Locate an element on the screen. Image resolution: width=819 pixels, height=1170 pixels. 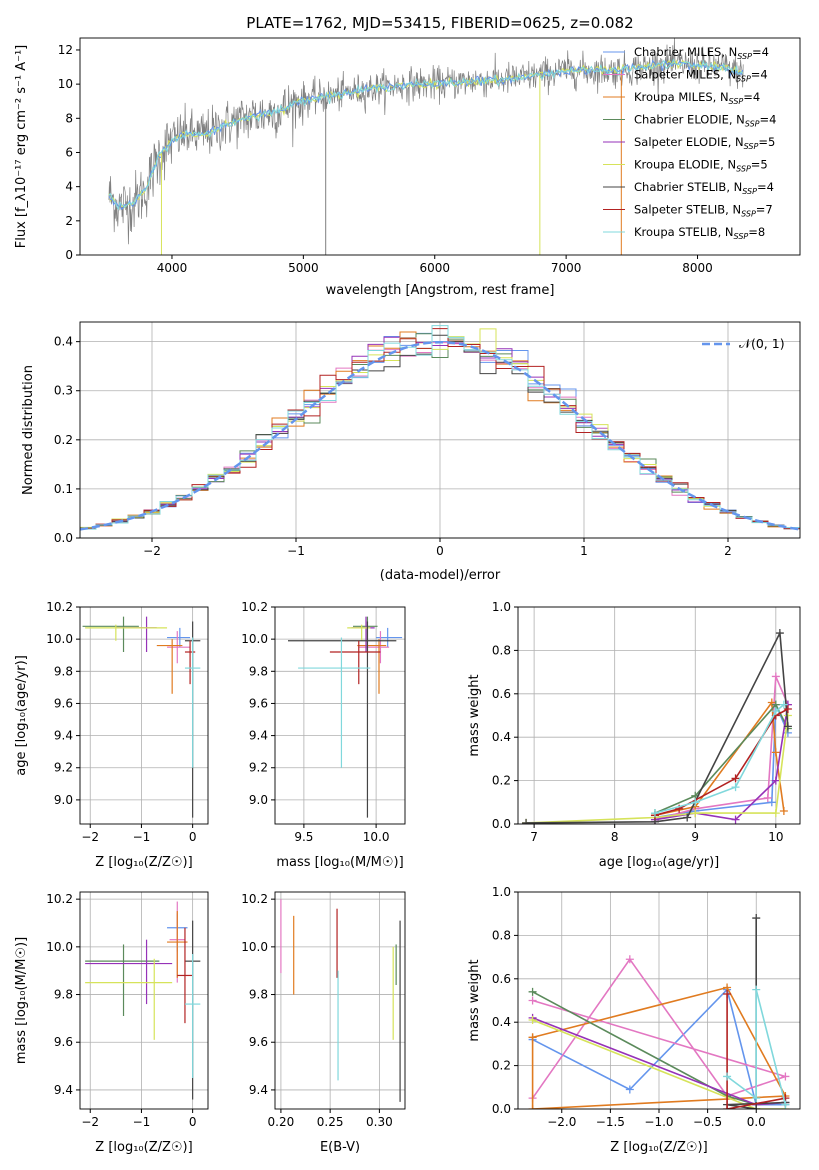
legend-entry: Salpeter ELODIE, NSSP=5 is located at coordinates (704, 143).